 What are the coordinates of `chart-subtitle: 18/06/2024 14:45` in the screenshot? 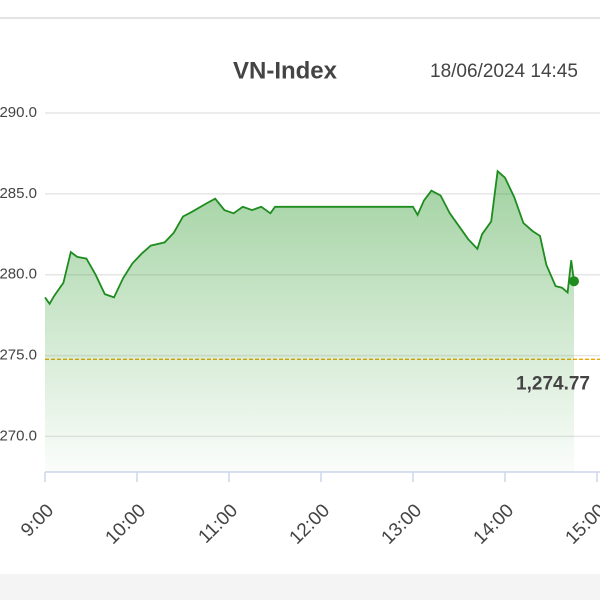 It's located at (504, 71).